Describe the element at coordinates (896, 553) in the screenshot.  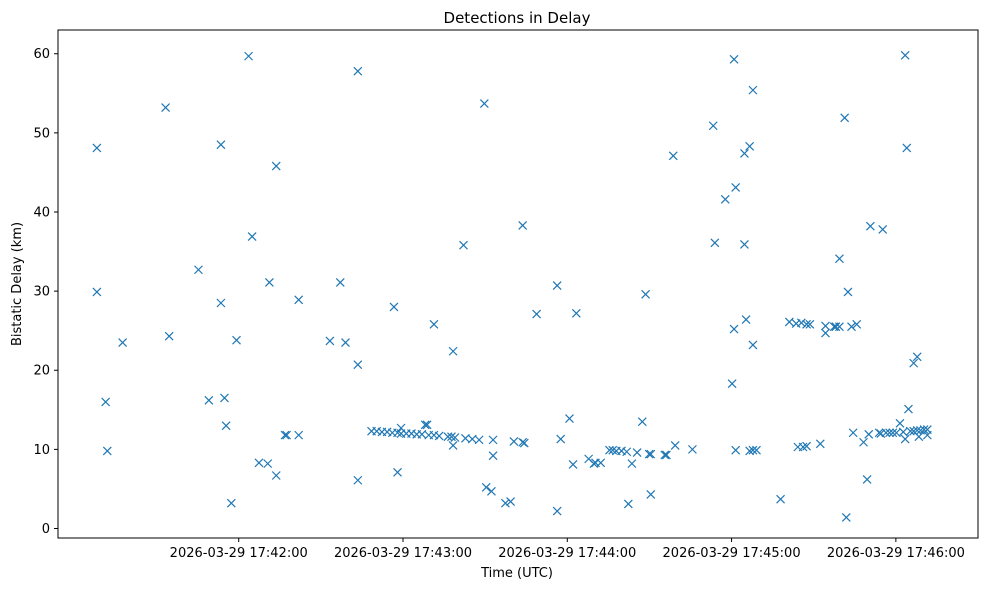
I see `x-tick-label: 2026-03-29 17:46:00` at that location.